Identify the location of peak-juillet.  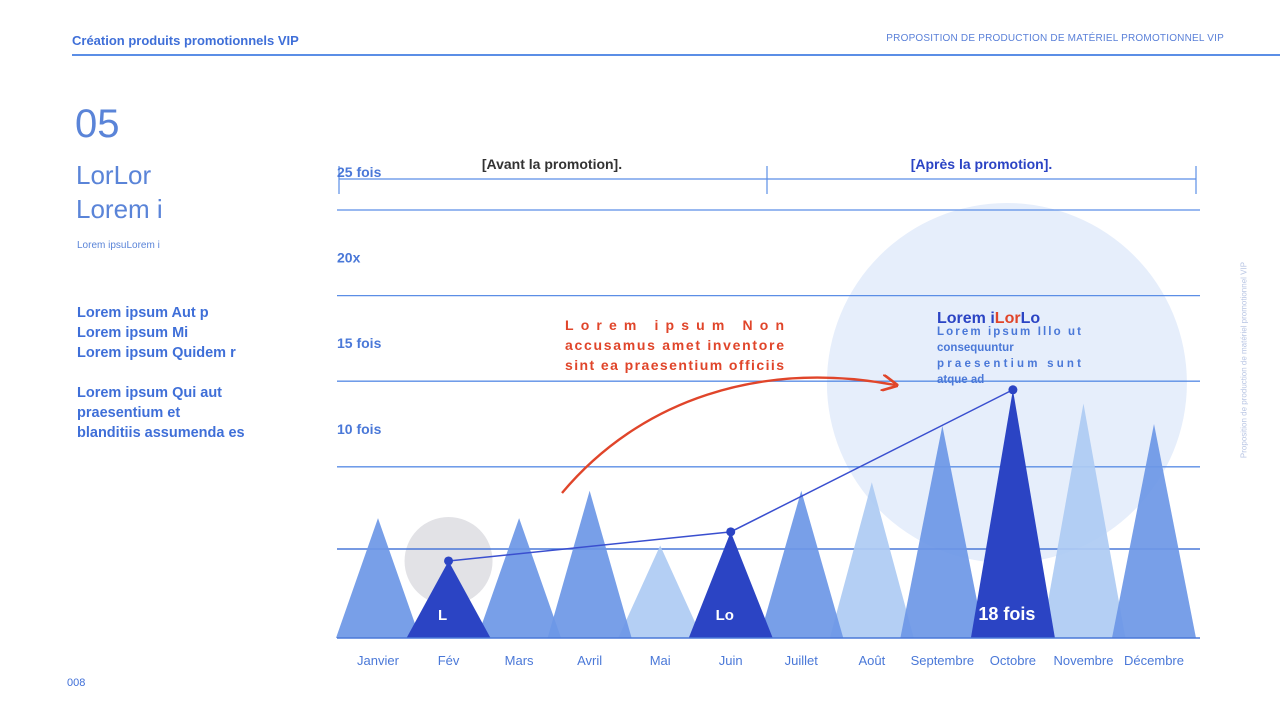
(801, 564).